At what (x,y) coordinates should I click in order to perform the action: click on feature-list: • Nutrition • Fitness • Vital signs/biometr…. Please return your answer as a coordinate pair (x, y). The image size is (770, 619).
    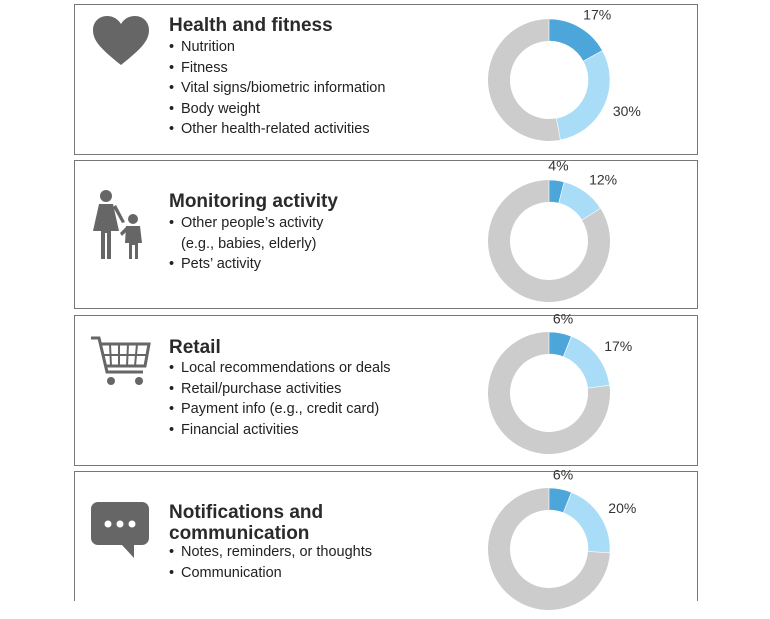
    Looking at the image, I should click on (277, 88).